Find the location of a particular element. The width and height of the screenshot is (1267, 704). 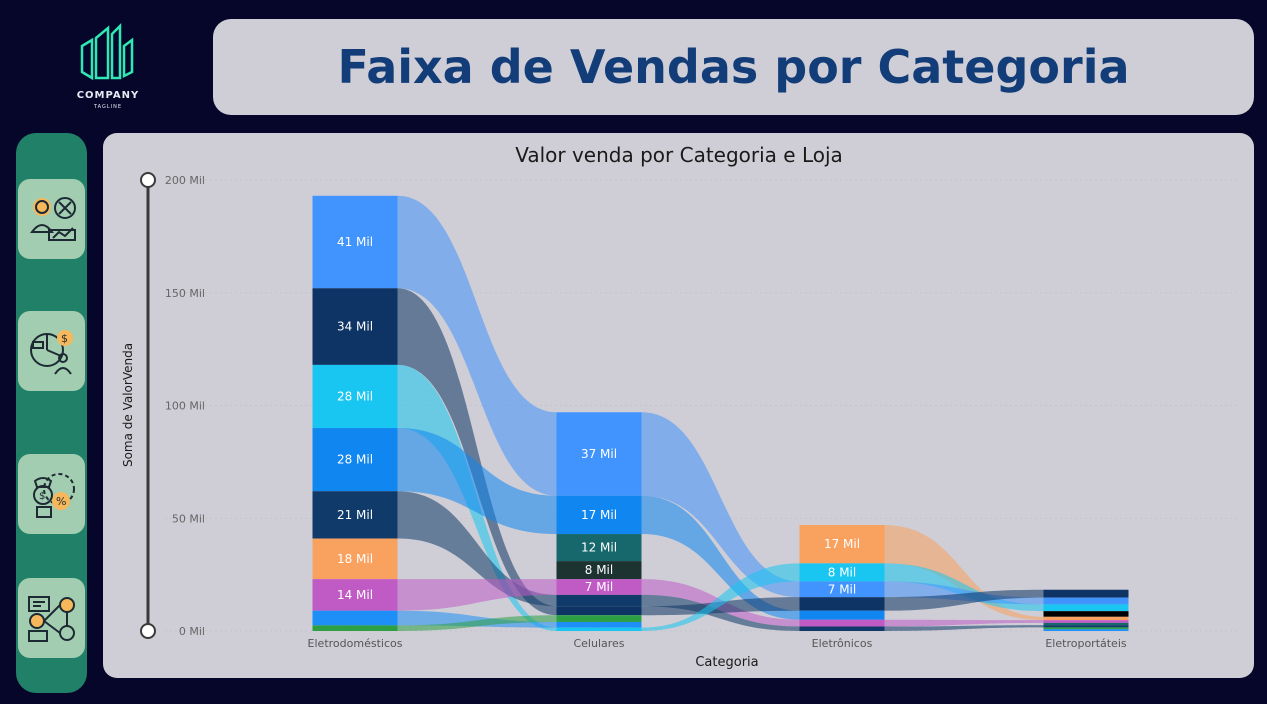

y-axis-slider-top-handle is located at coordinates (148, 180).